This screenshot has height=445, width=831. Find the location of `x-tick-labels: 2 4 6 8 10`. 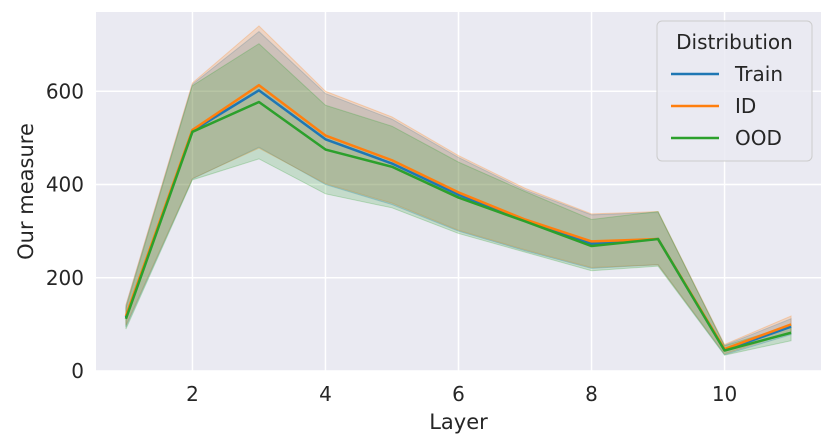

x-tick-labels: 2 4 6 8 10 is located at coordinates (461, 394).